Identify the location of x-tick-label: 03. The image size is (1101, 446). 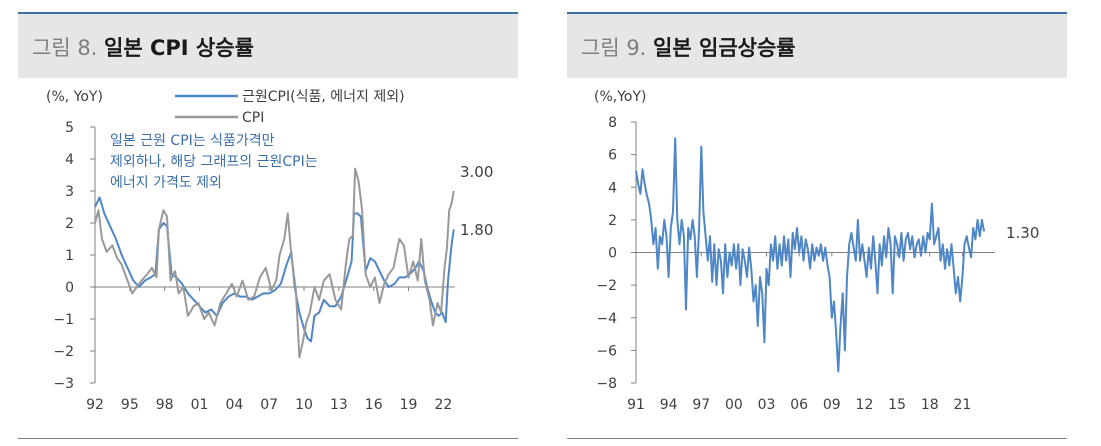
(767, 405).